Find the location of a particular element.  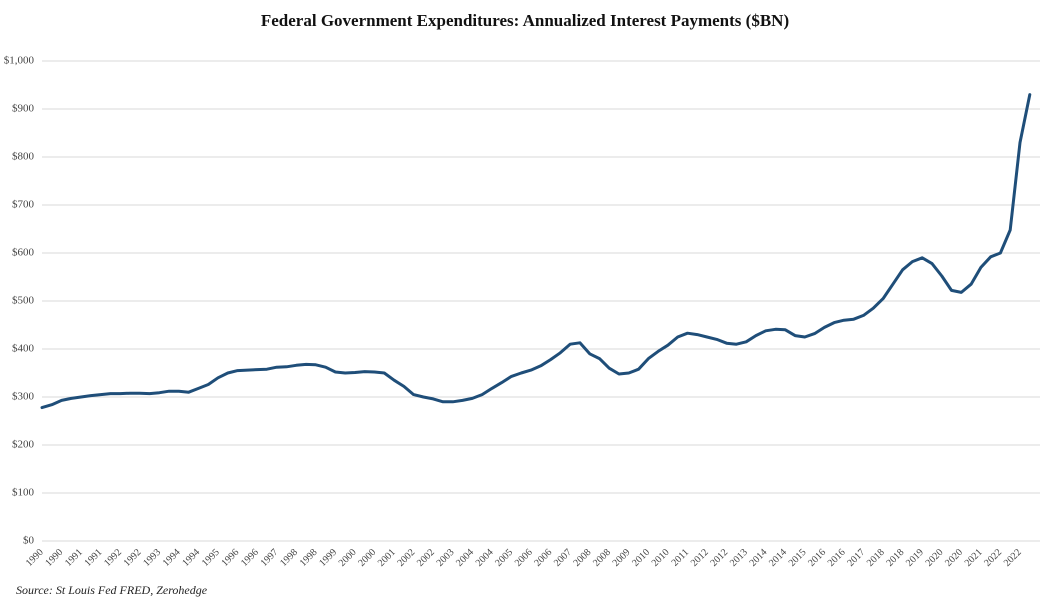

y-tick-label: $500 is located at coordinates (23, 301).